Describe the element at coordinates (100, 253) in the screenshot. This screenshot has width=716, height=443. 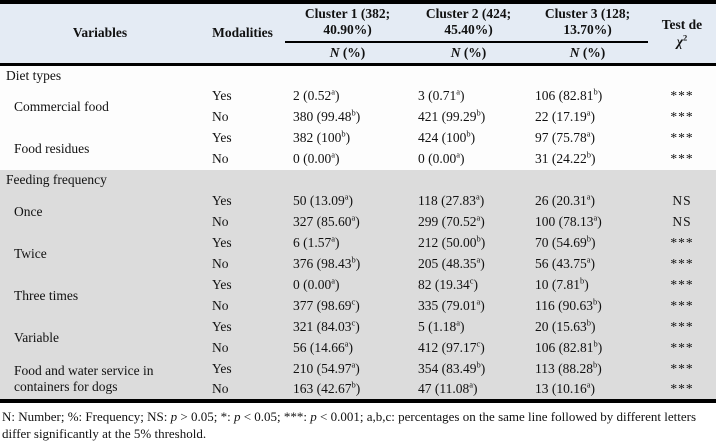
I see `variable-name: Twice` at that location.